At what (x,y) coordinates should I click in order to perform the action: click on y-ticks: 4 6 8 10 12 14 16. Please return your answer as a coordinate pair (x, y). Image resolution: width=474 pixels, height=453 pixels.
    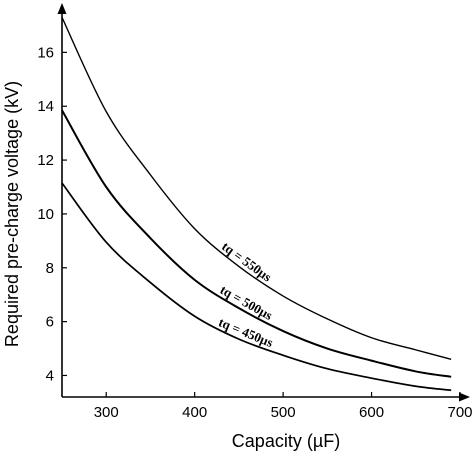
    Looking at the image, I should click on (52, 214).